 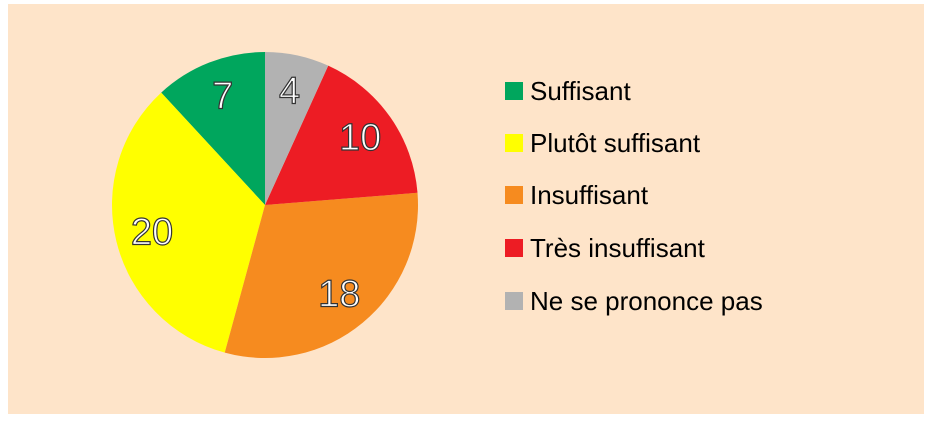 What do you see at coordinates (222, 97) in the screenshot?
I see `data-label: 7` at bounding box center [222, 97].